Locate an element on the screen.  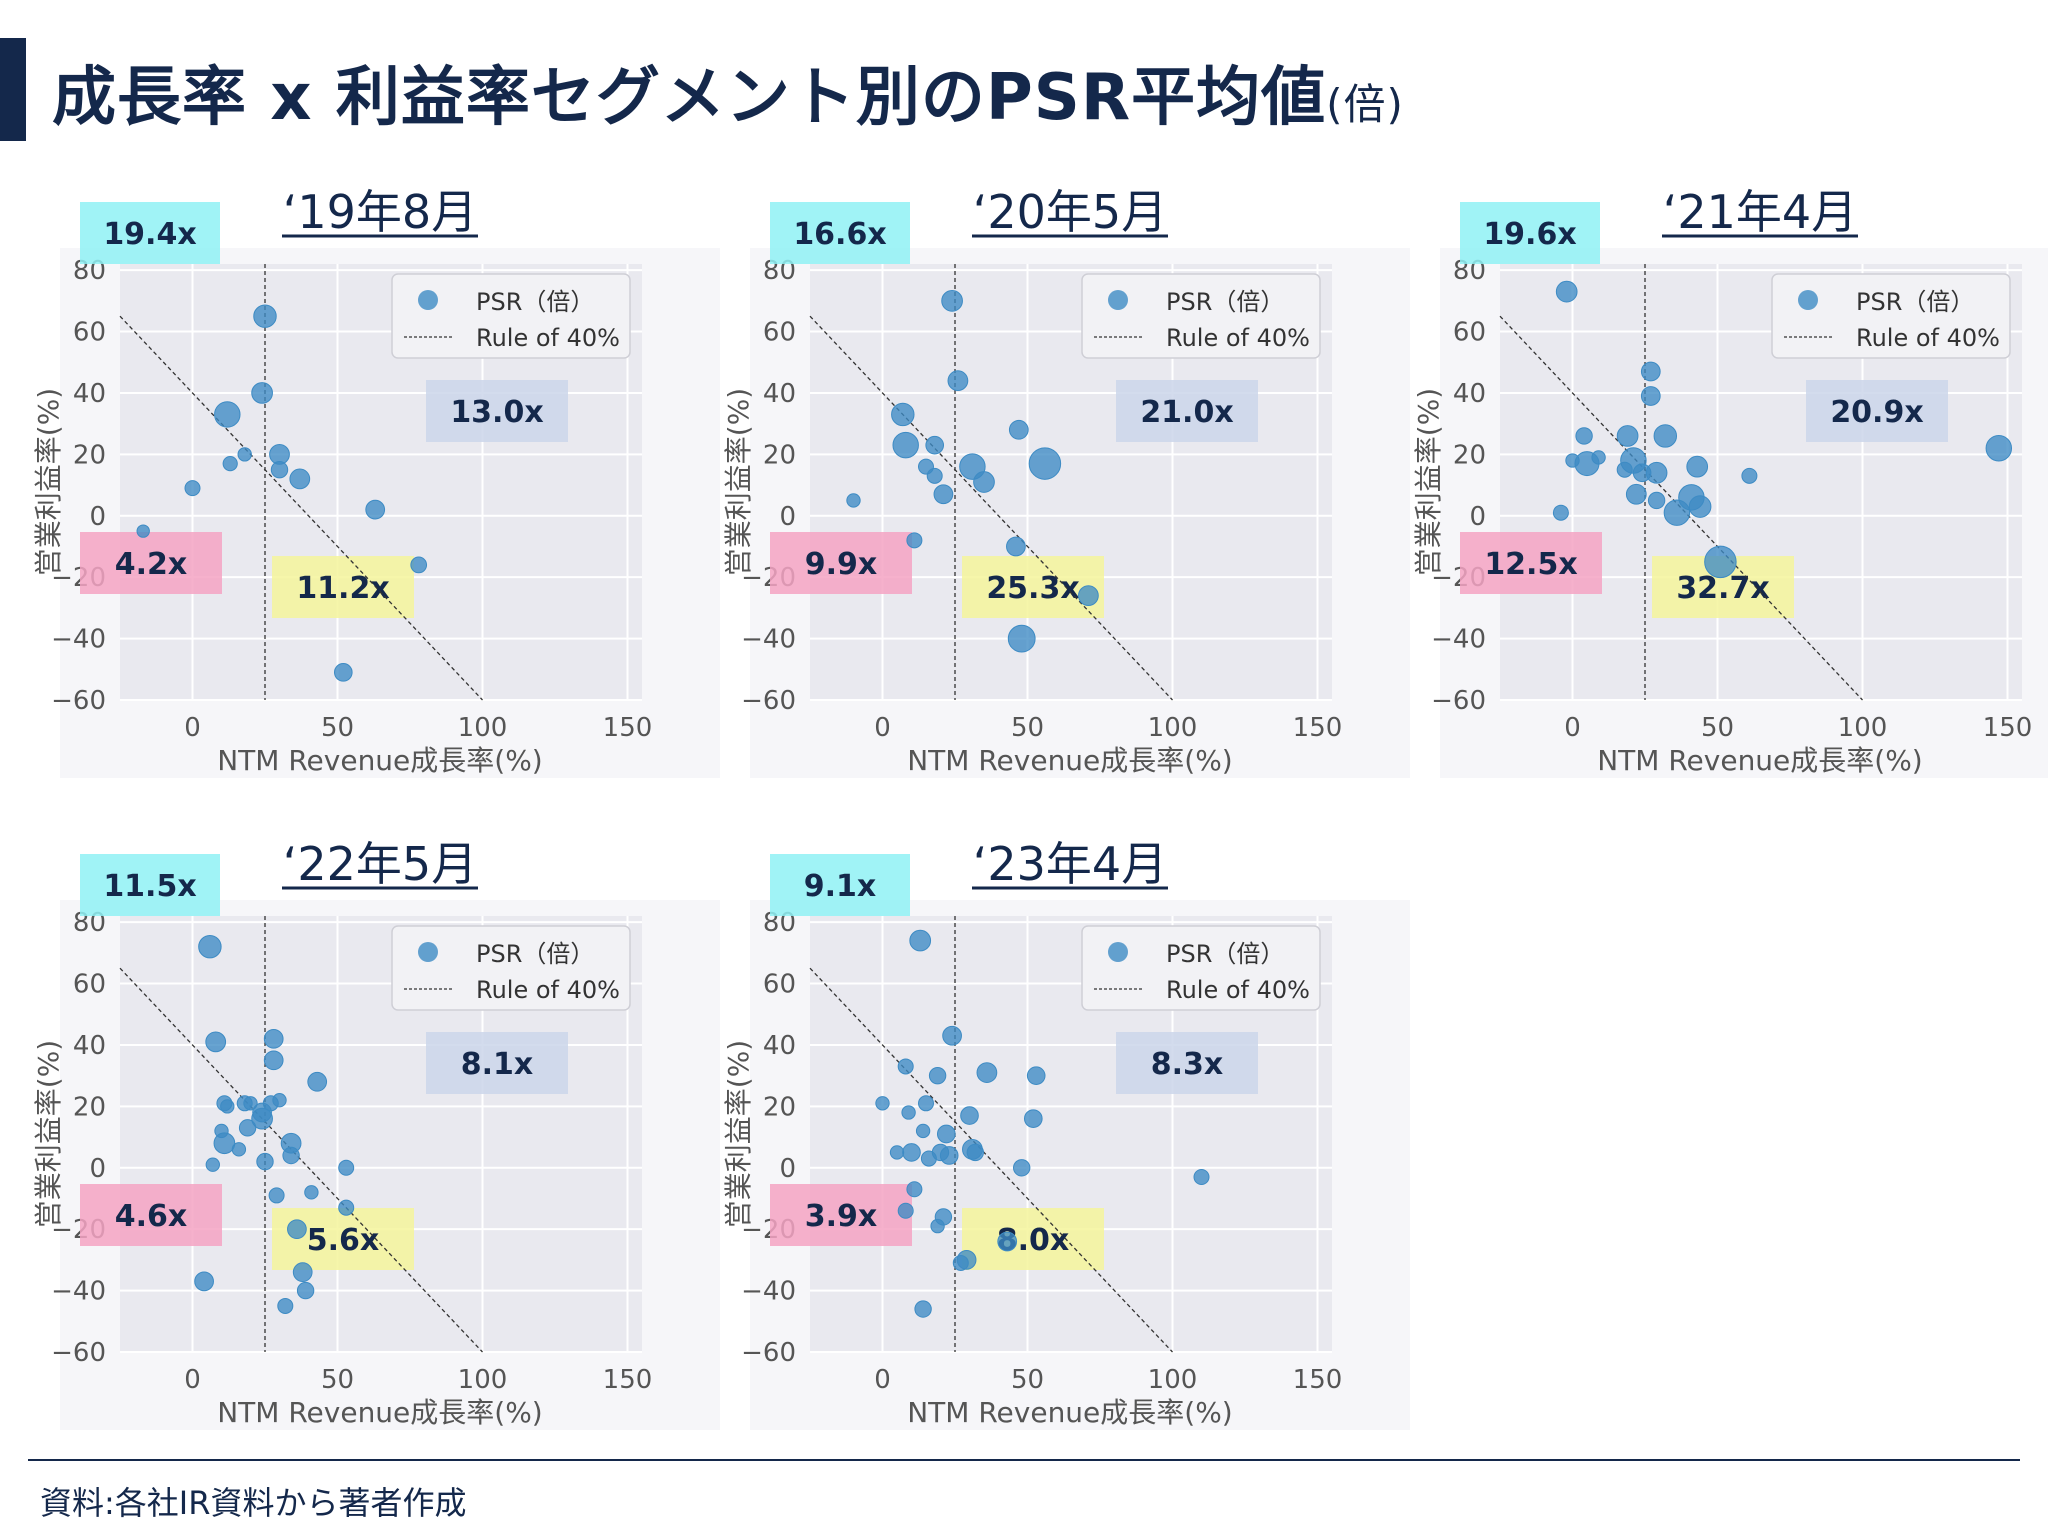
y-axis-label: 営業利益率(%) is located at coordinates (48, 1134).